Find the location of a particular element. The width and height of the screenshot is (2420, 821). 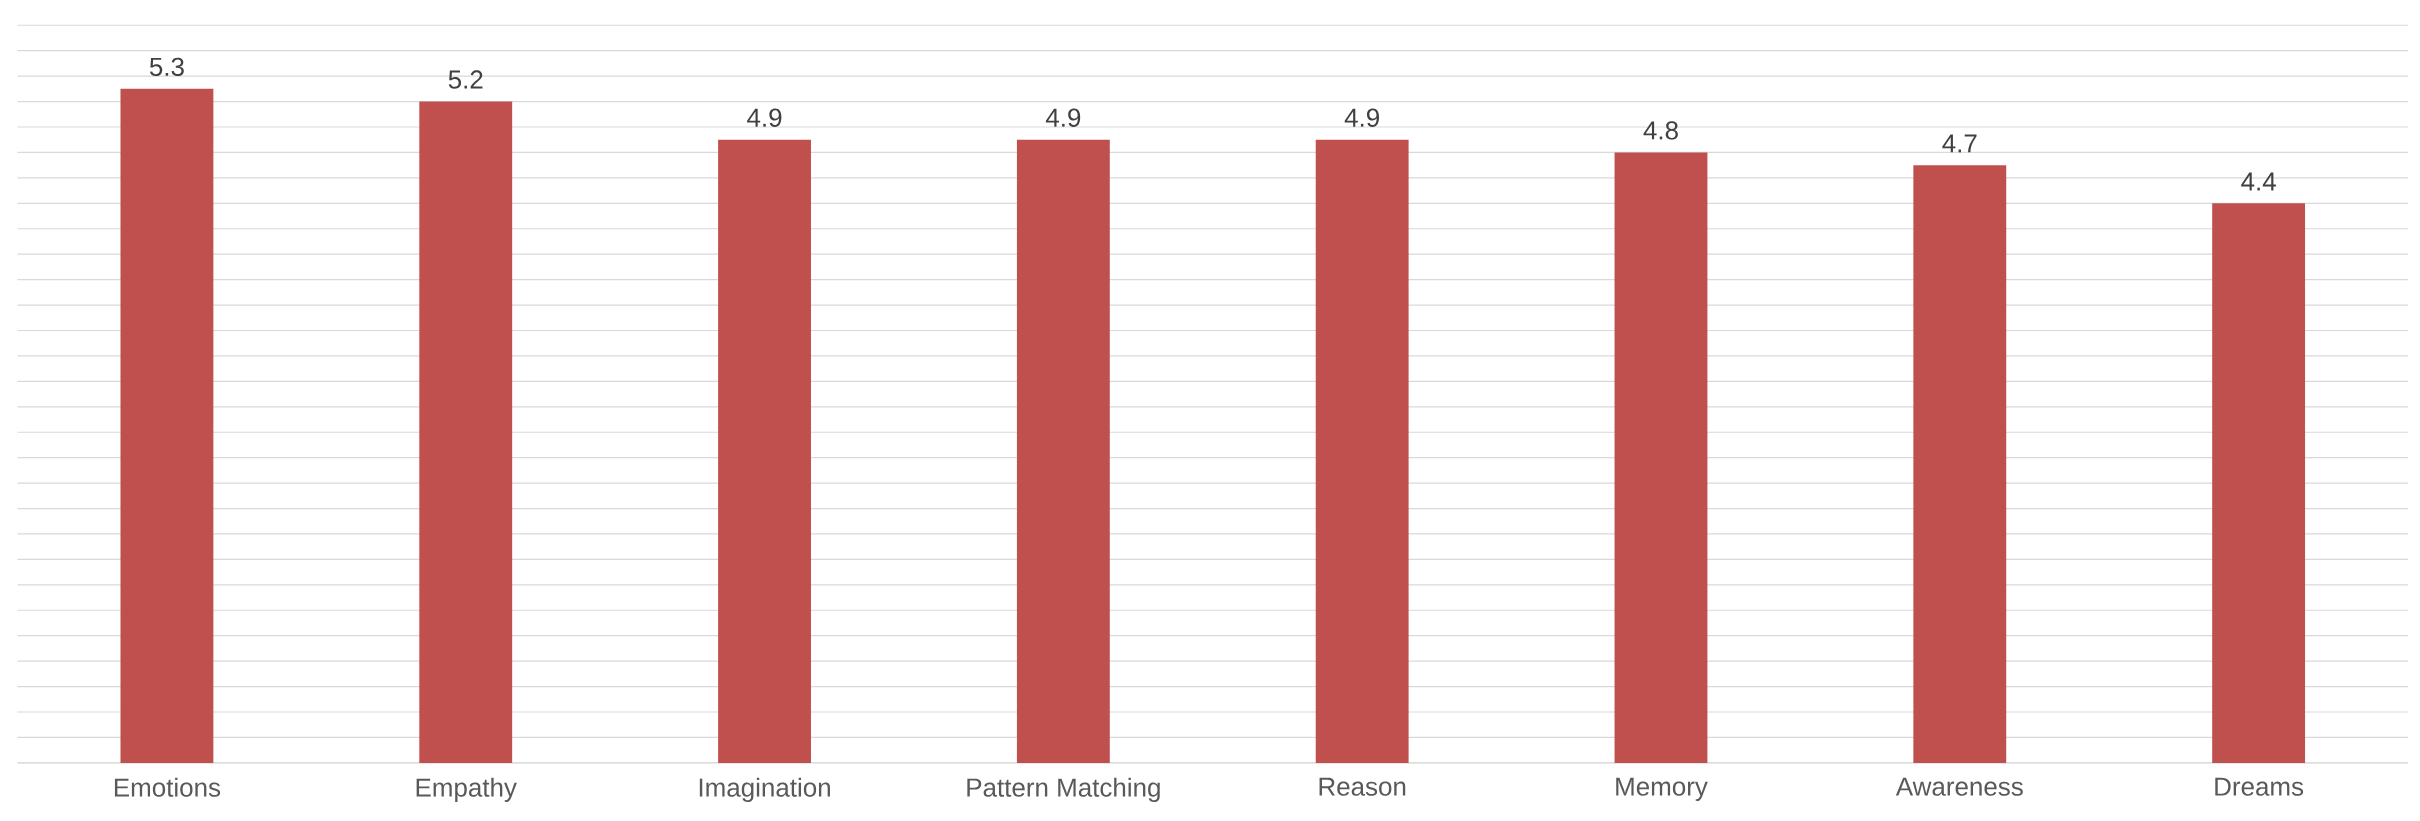

data-label: 4.4 is located at coordinates (2258, 181).